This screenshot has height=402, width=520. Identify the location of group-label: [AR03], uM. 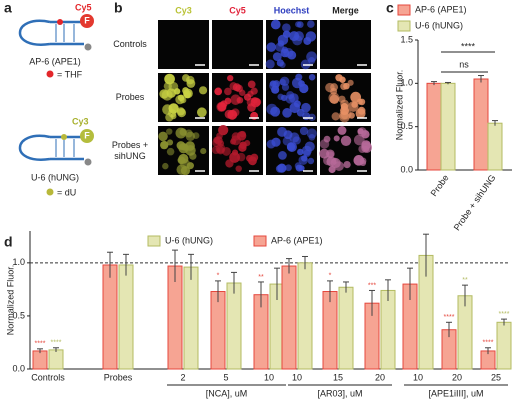
(339, 393).